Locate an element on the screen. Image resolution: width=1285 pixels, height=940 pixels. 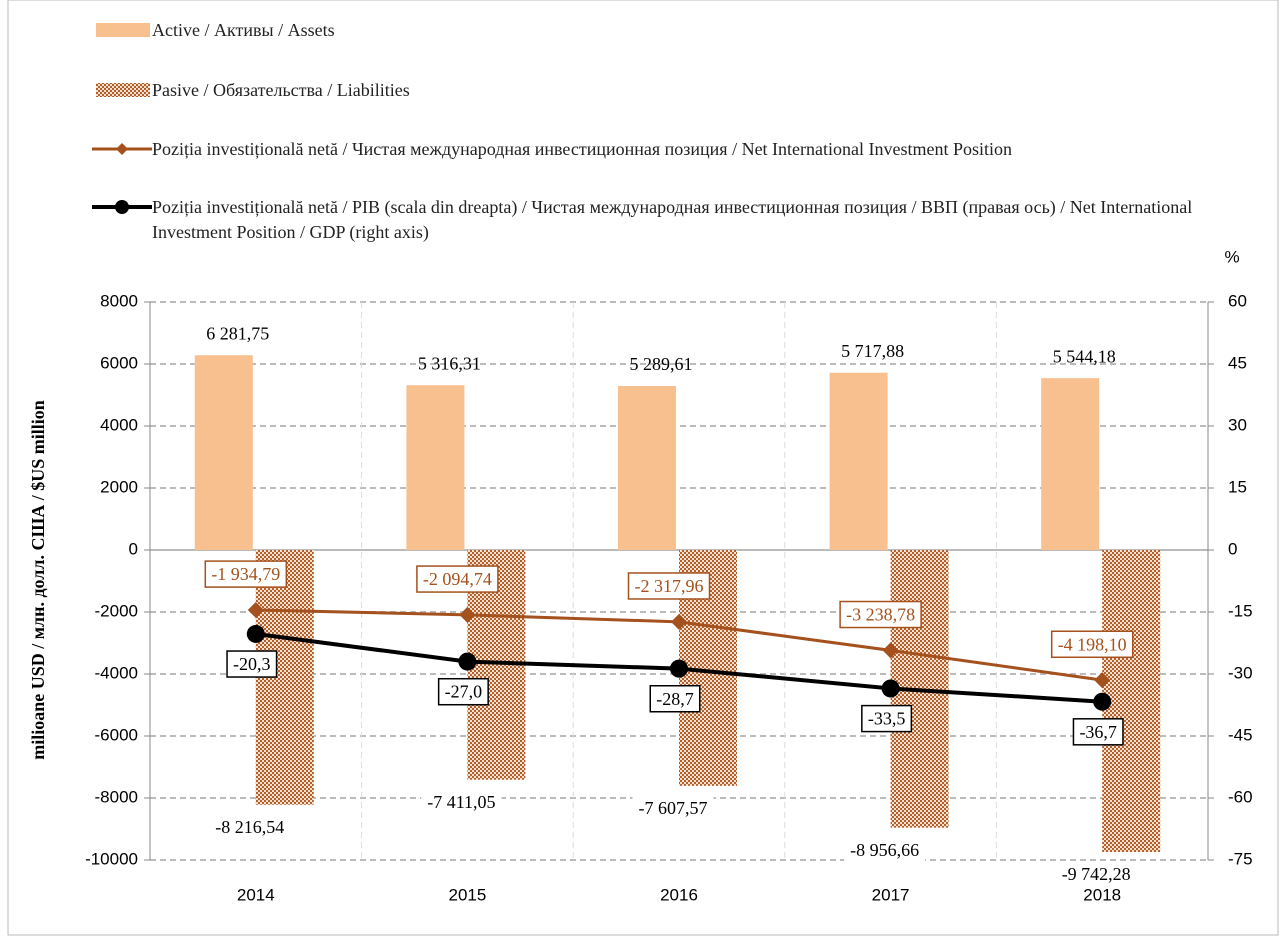
data-label: -28,7 is located at coordinates (675, 699).